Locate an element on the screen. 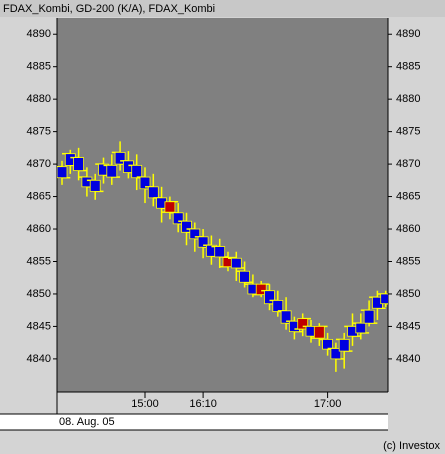 Image resolution: width=445 pixels, height=454 pixels. x-tick-label: 16:10 is located at coordinates (203, 404).